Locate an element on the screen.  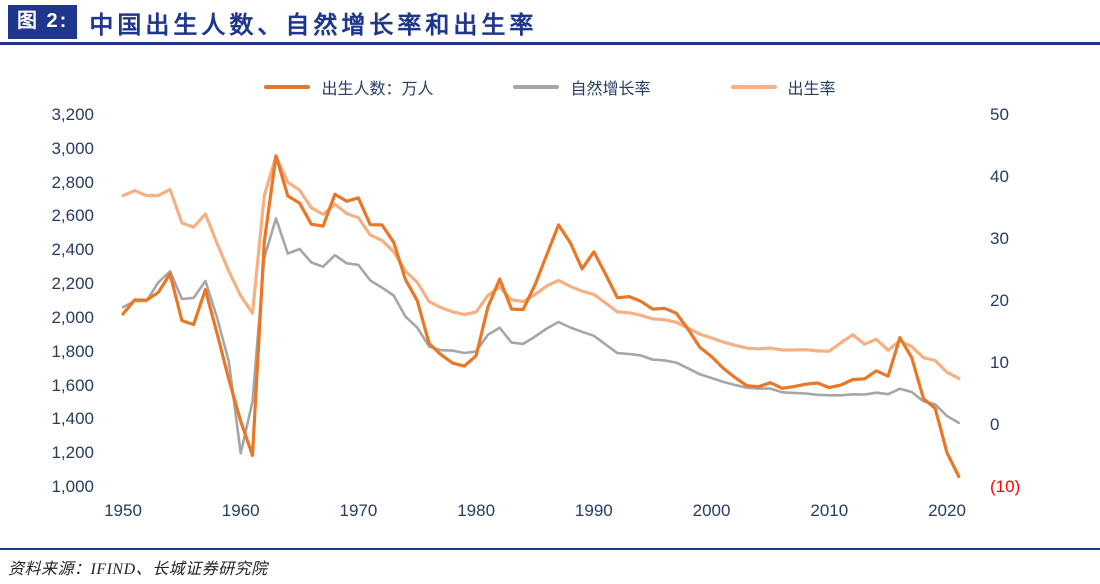
header-divider is located at coordinates (550, 43).